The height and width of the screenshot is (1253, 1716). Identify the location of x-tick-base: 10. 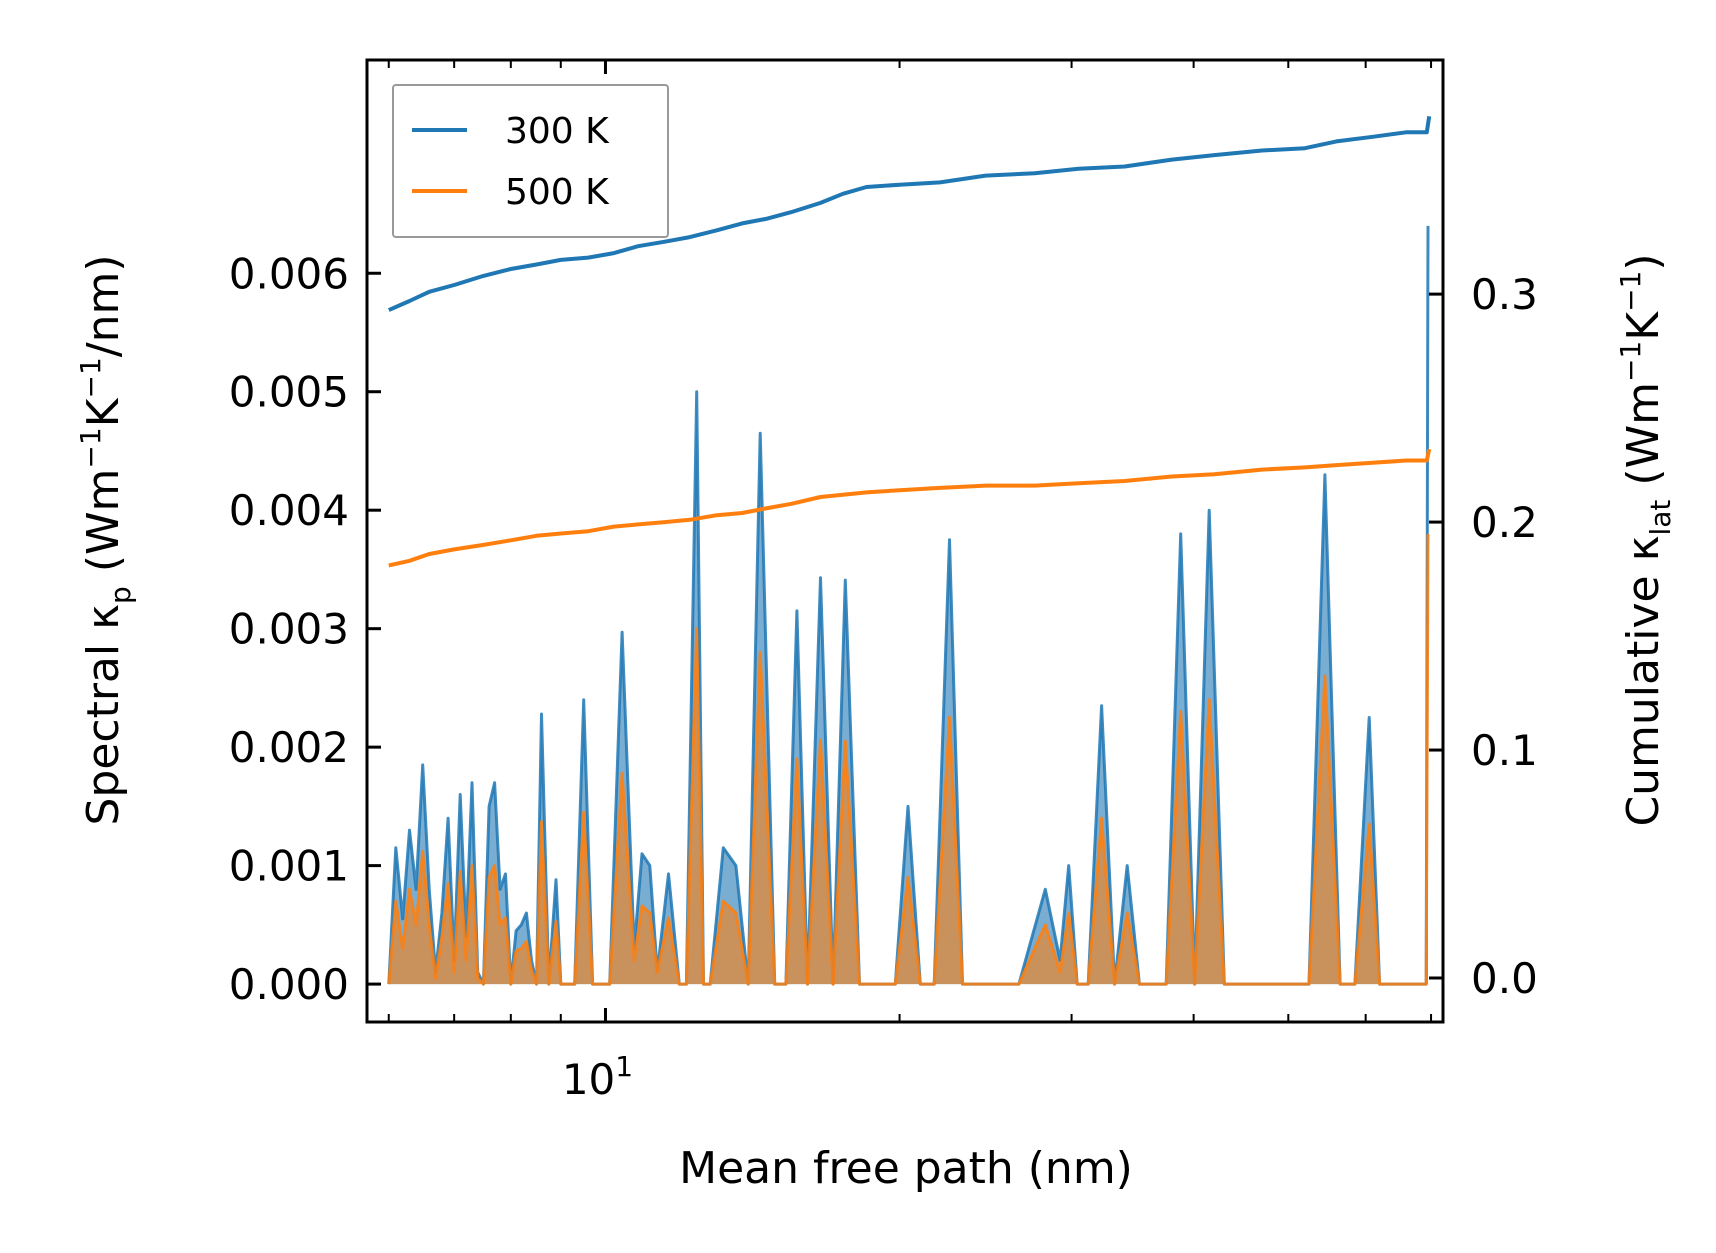
(588, 1079).